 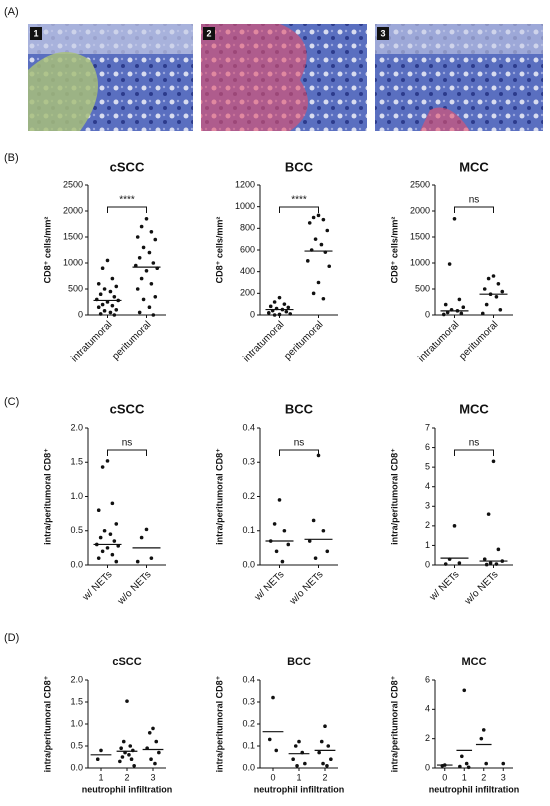 I want to click on panel-label: (C), so click(x=11, y=402).